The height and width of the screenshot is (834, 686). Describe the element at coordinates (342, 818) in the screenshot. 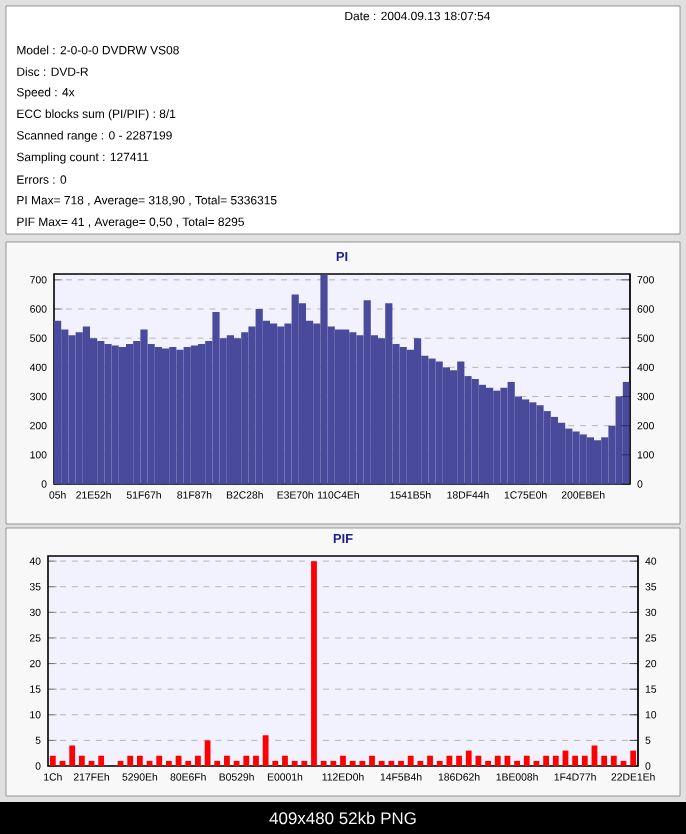

I see `text: 409x480 52kb PNG` at that location.